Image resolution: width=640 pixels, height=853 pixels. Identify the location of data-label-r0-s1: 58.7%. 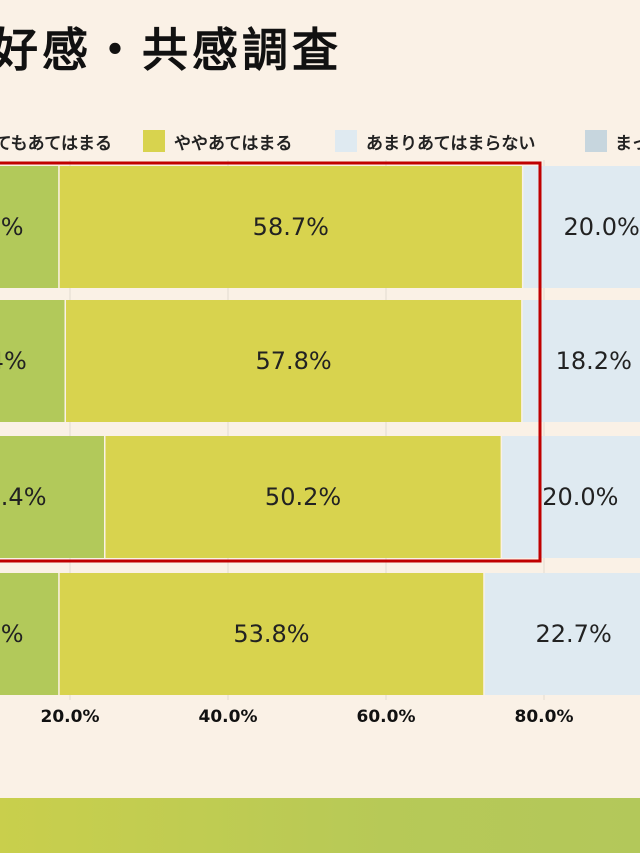
(291, 227).